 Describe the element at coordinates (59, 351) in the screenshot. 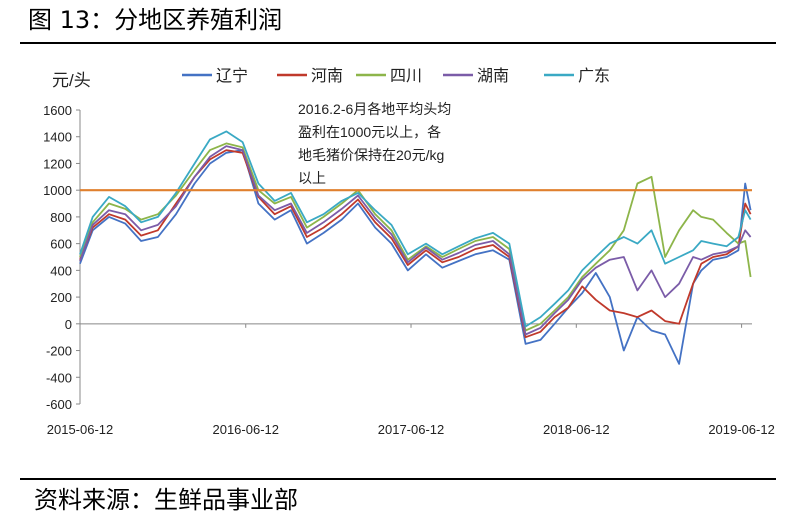

I see `y-tick-label: -200` at that location.